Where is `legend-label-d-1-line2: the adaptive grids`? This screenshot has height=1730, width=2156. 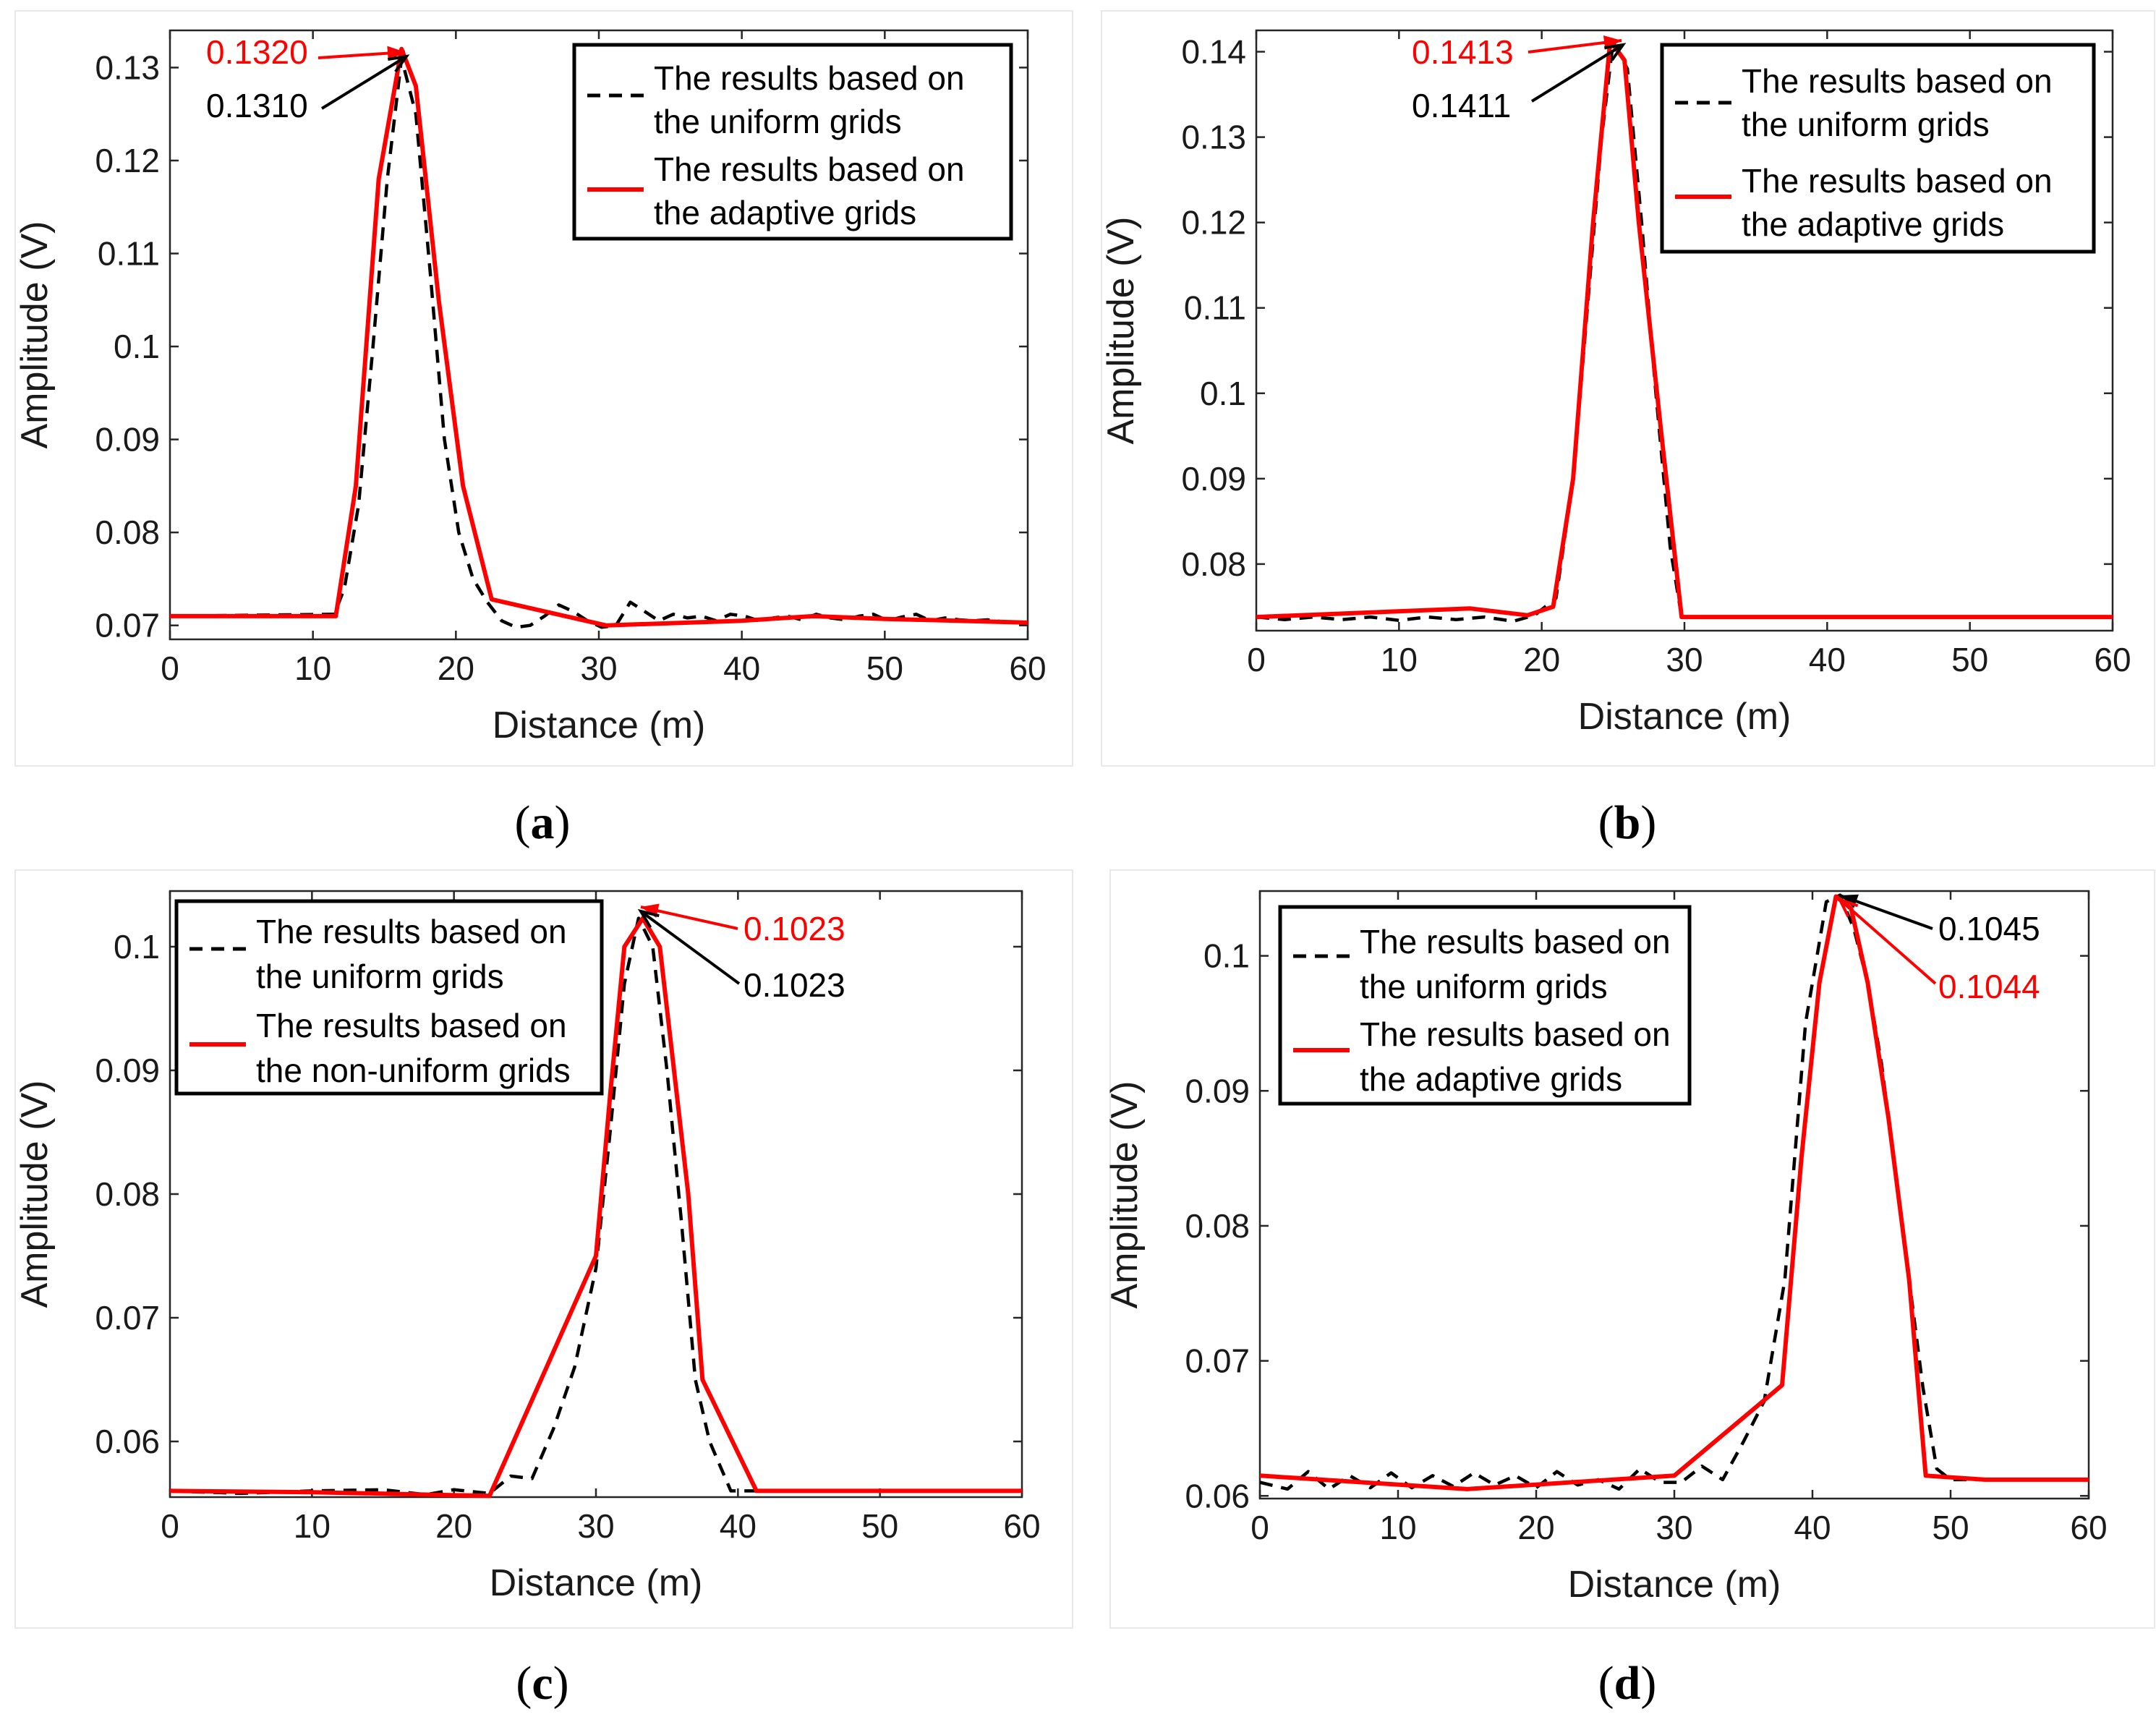
legend-label-d-1-line2: the adaptive grids is located at coordinates (1491, 1079).